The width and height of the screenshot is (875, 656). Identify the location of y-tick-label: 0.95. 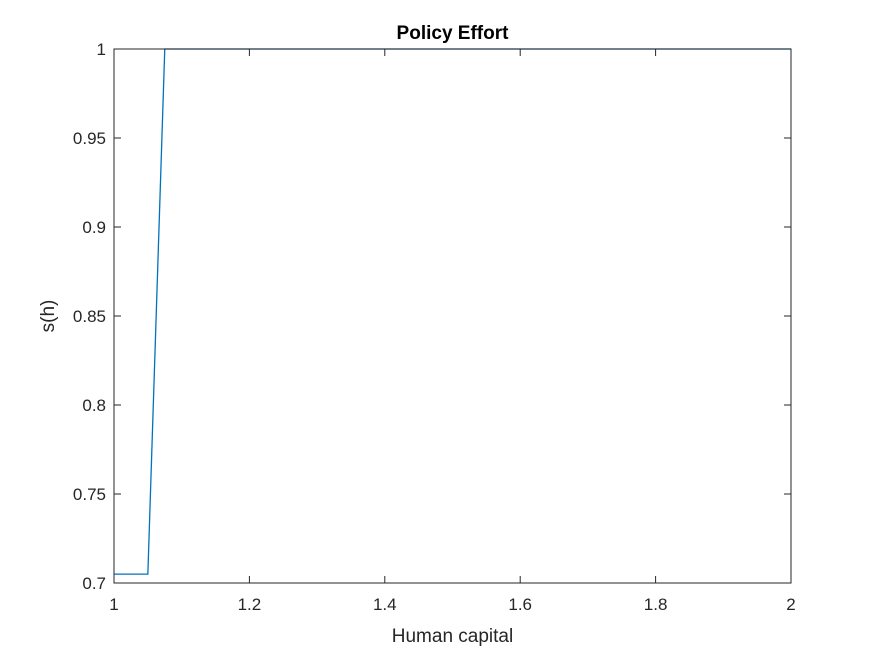
(89, 138).